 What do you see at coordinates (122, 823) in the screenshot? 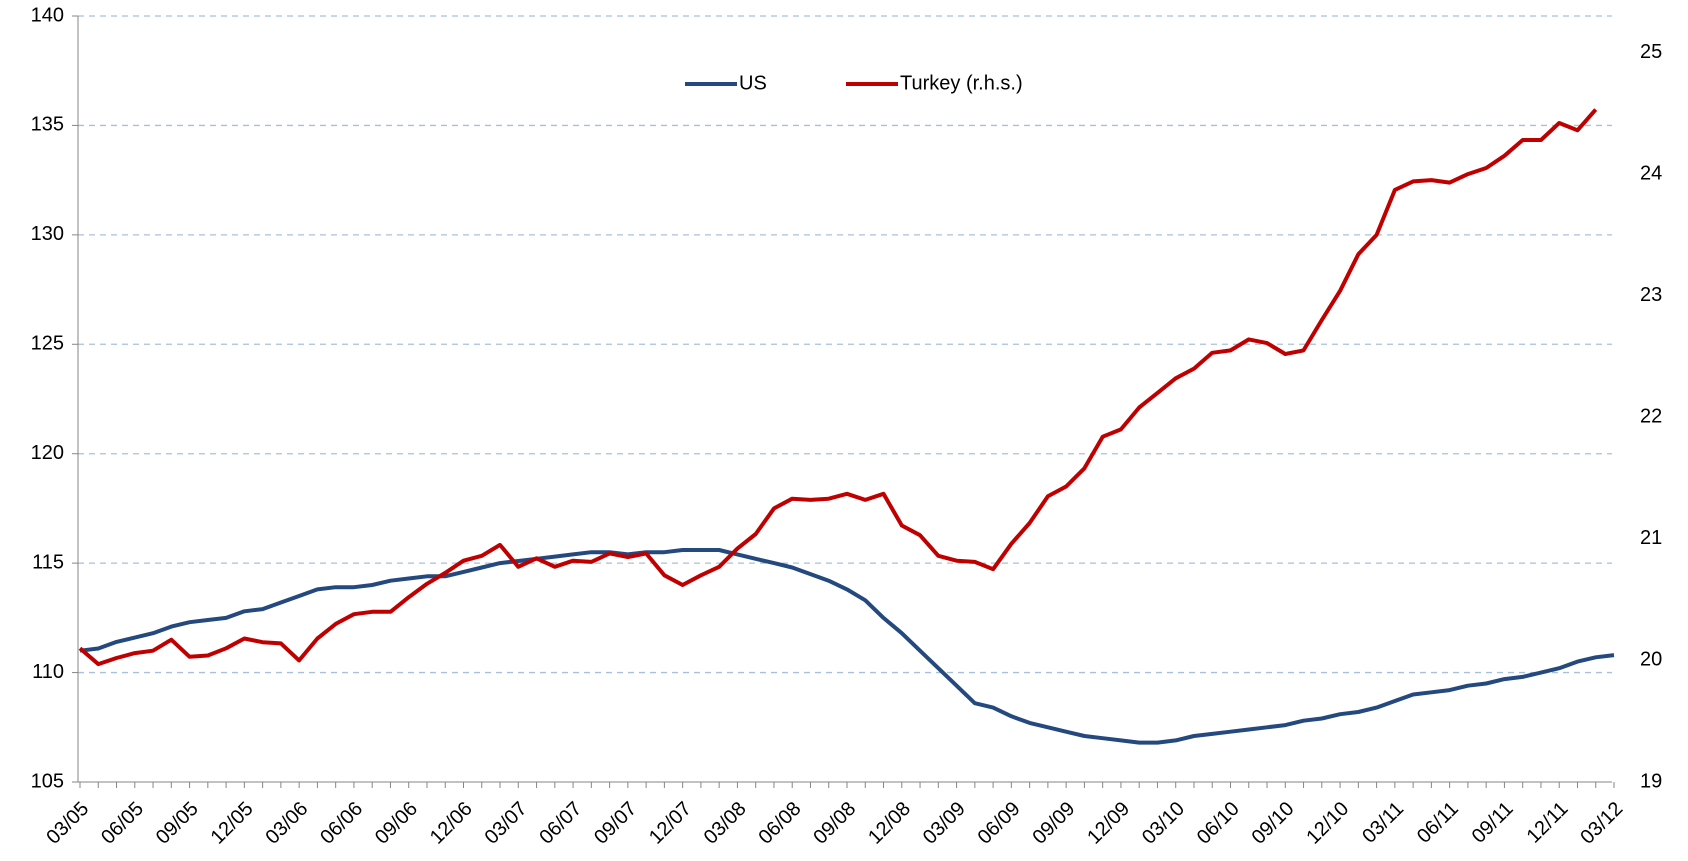
I see `x-tick-label: 06/05` at bounding box center [122, 823].